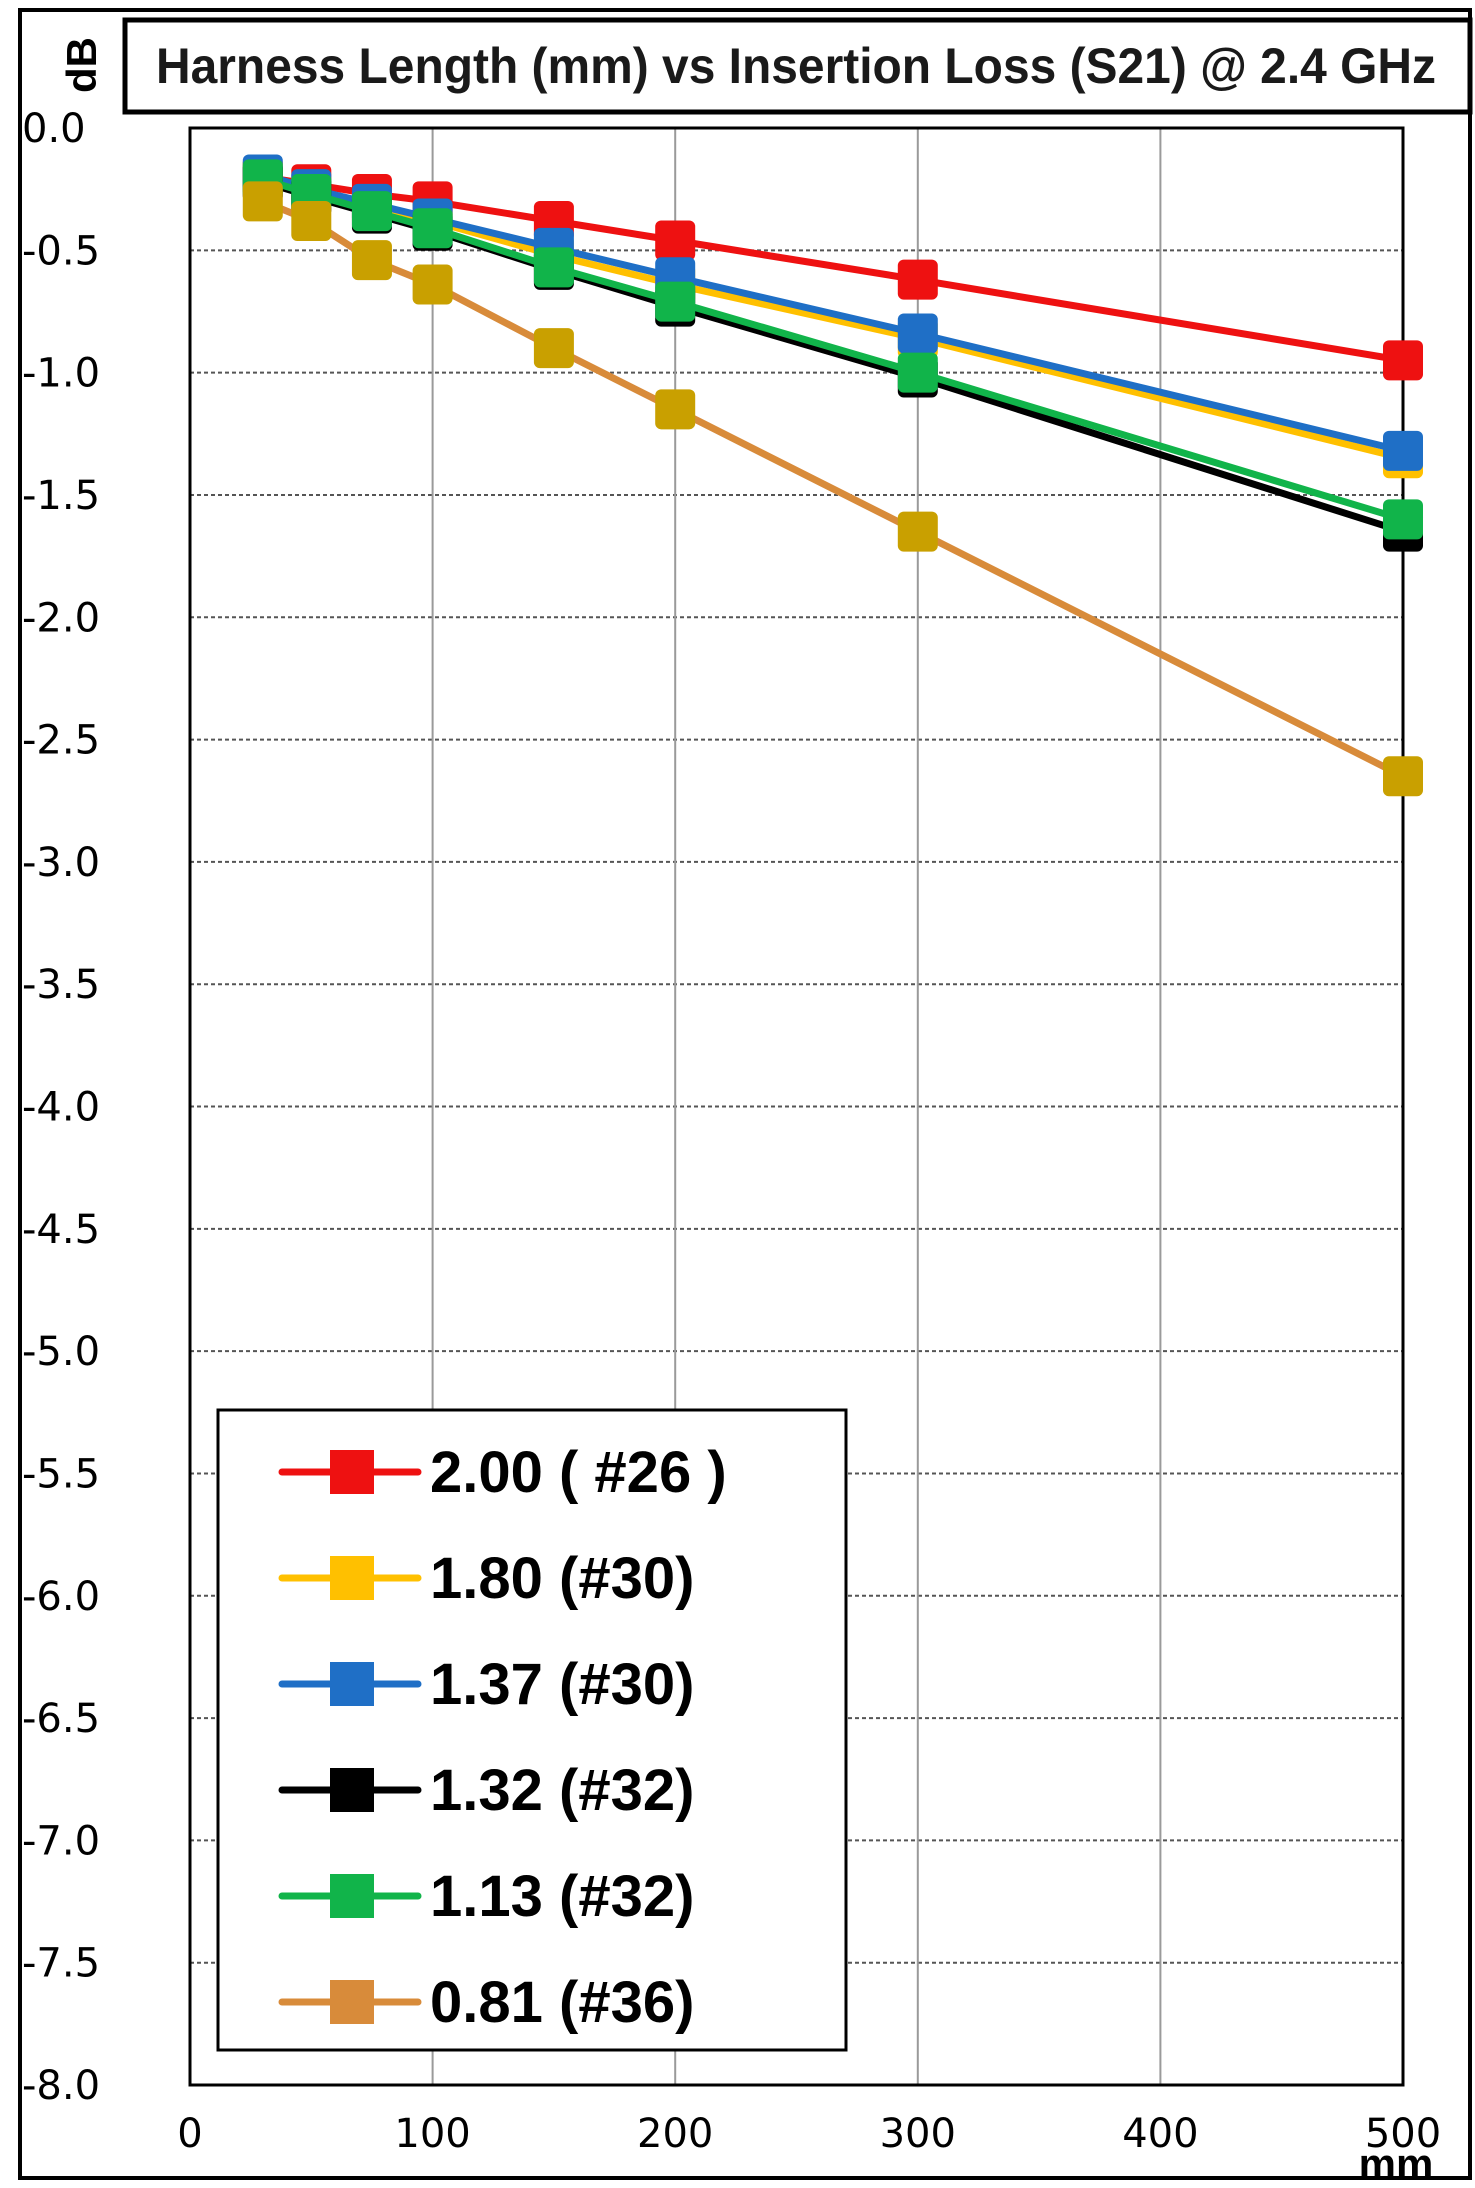 This screenshot has height=2188, width=1475. I want to click on y-tick-label: -2.0, so click(61, 618).